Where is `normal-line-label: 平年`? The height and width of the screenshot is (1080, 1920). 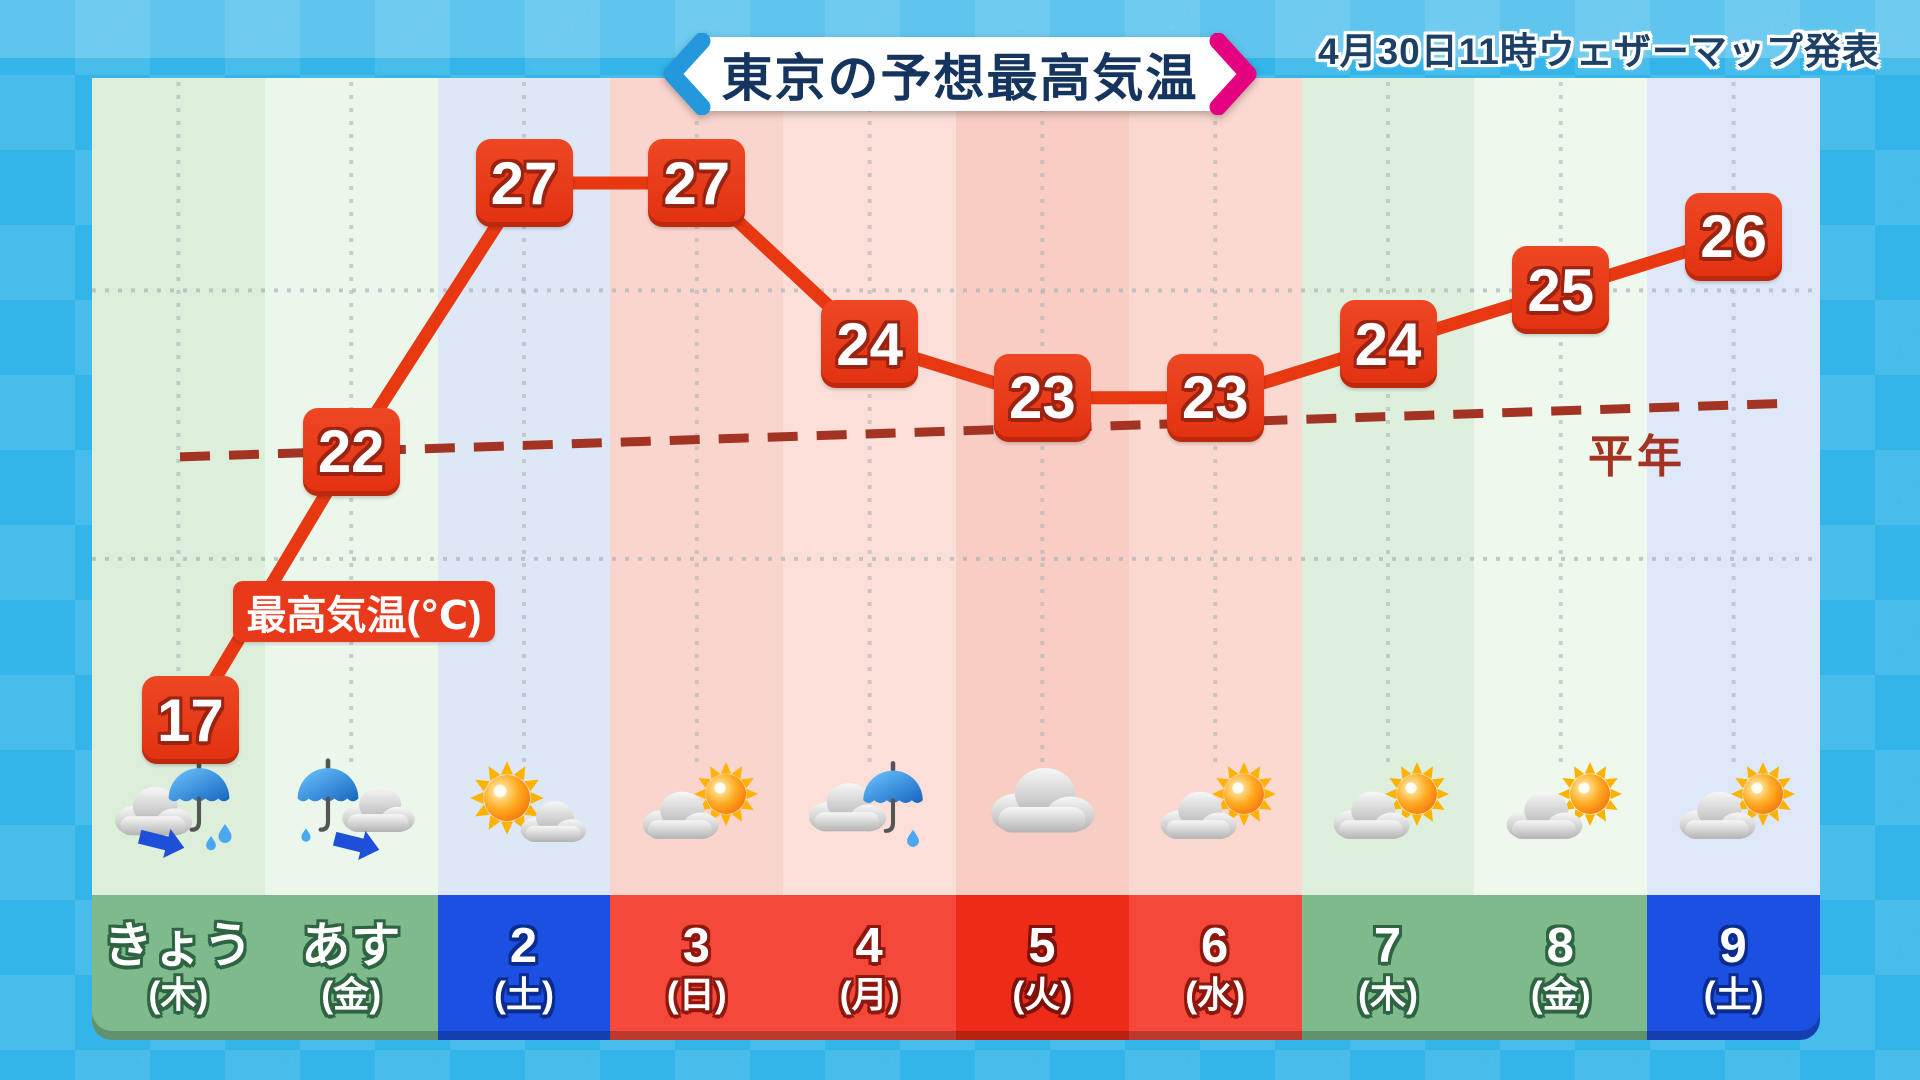 normal-line-label: 平年 is located at coordinates (1637, 456).